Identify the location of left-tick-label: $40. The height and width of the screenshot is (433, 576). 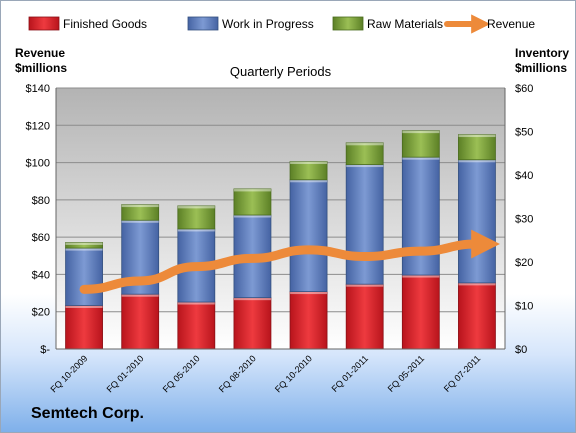
(41, 275).